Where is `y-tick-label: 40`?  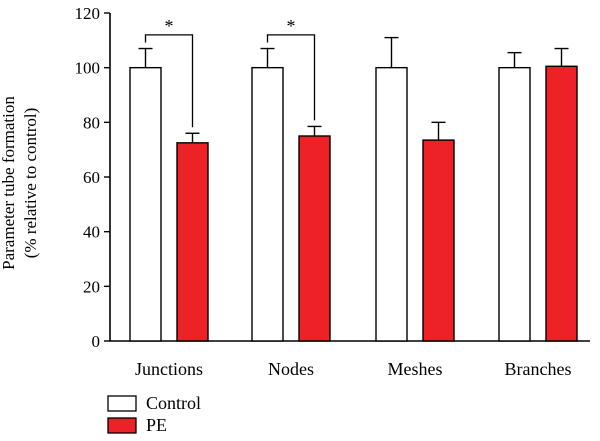
y-tick-label: 40 is located at coordinates (91, 232).